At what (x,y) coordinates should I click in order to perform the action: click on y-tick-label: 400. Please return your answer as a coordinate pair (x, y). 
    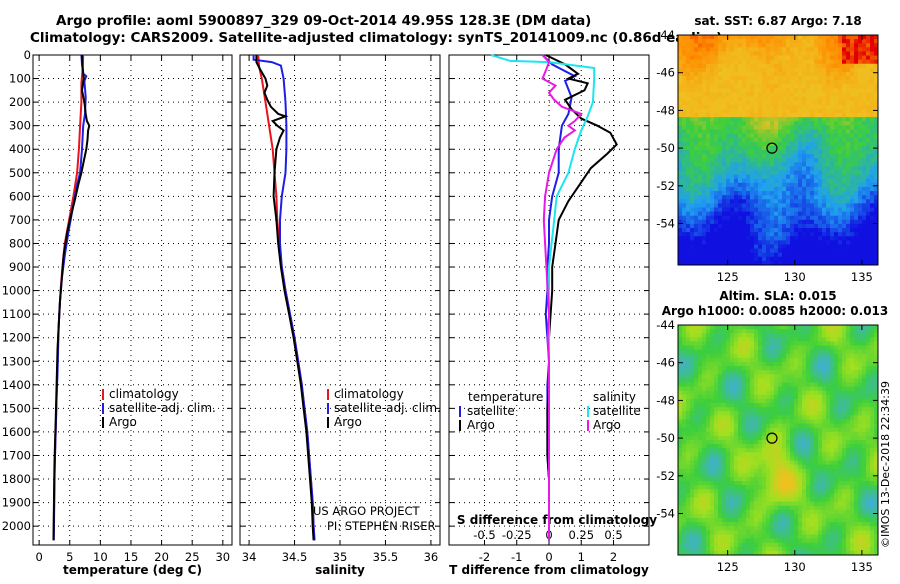
    Looking at the image, I should click on (20, 149).